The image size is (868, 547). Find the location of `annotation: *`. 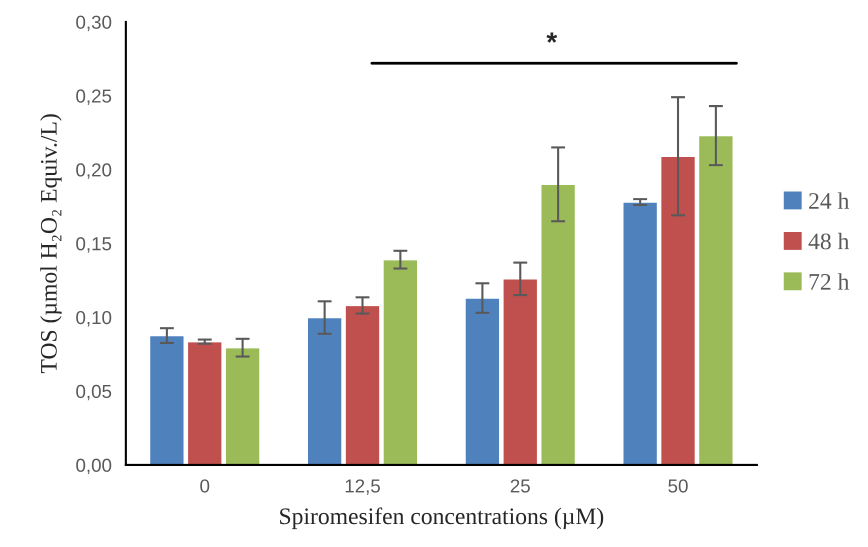

annotation: * is located at coordinates (552, 37).